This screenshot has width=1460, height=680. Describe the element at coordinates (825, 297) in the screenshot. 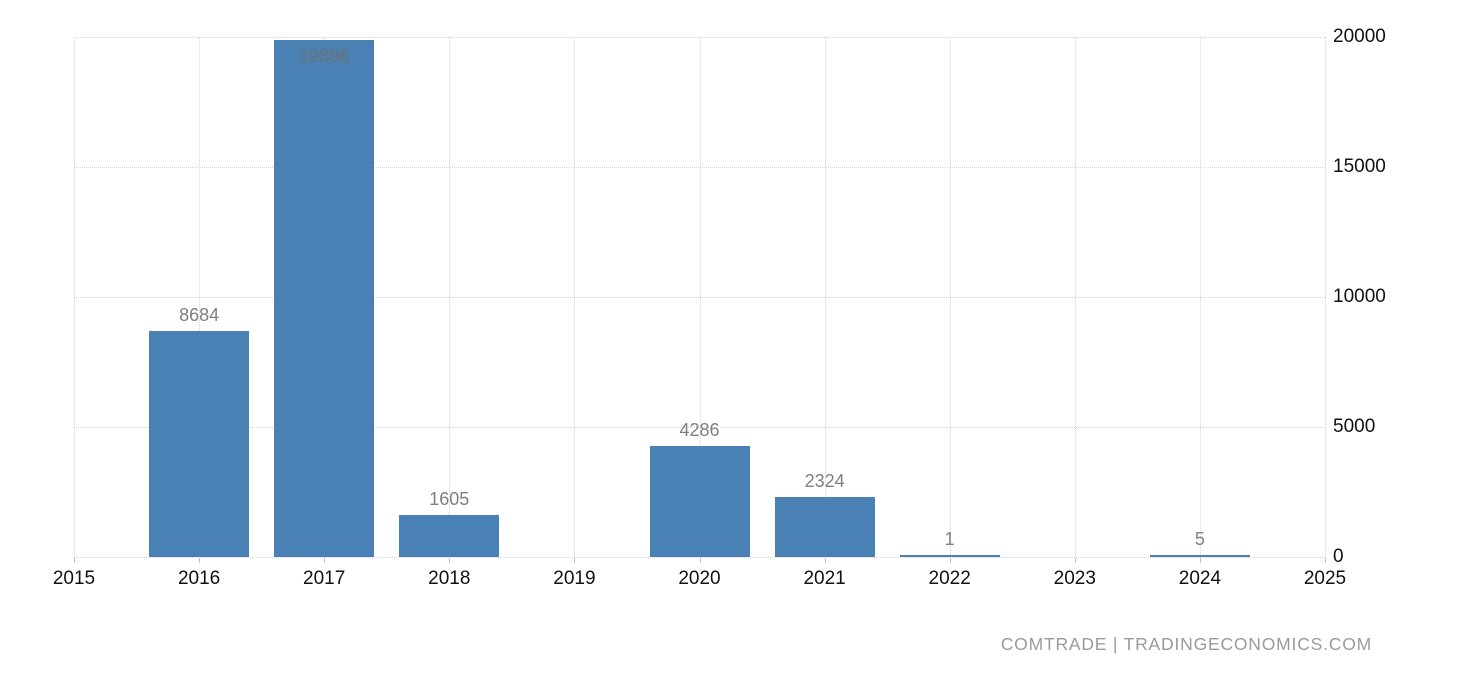

I see `gridline-vertical-2021` at that location.